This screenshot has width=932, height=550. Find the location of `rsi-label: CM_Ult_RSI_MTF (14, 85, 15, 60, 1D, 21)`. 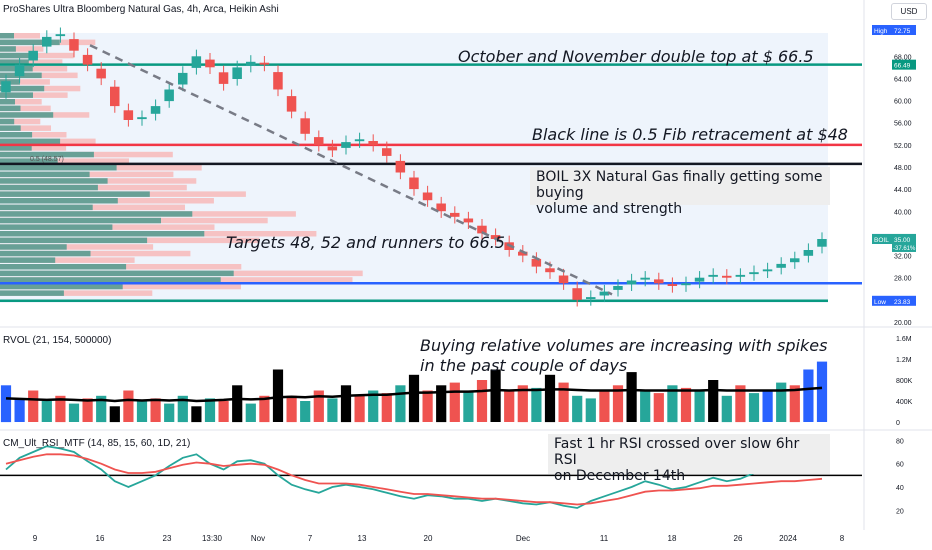

rsi-label: CM_Ult_RSI_MTF (14, 85, 15, 60, 1D, 21) is located at coordinates (97, 443).